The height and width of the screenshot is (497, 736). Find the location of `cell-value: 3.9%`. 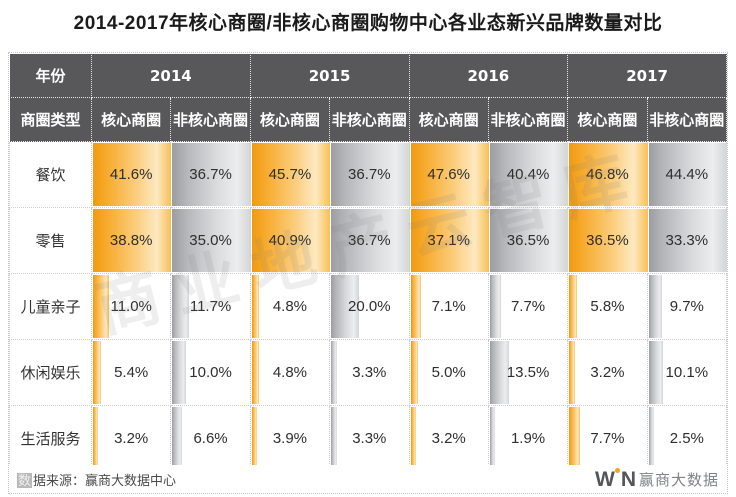

cell-value: 3.9% is located at coordinates (290, 438).